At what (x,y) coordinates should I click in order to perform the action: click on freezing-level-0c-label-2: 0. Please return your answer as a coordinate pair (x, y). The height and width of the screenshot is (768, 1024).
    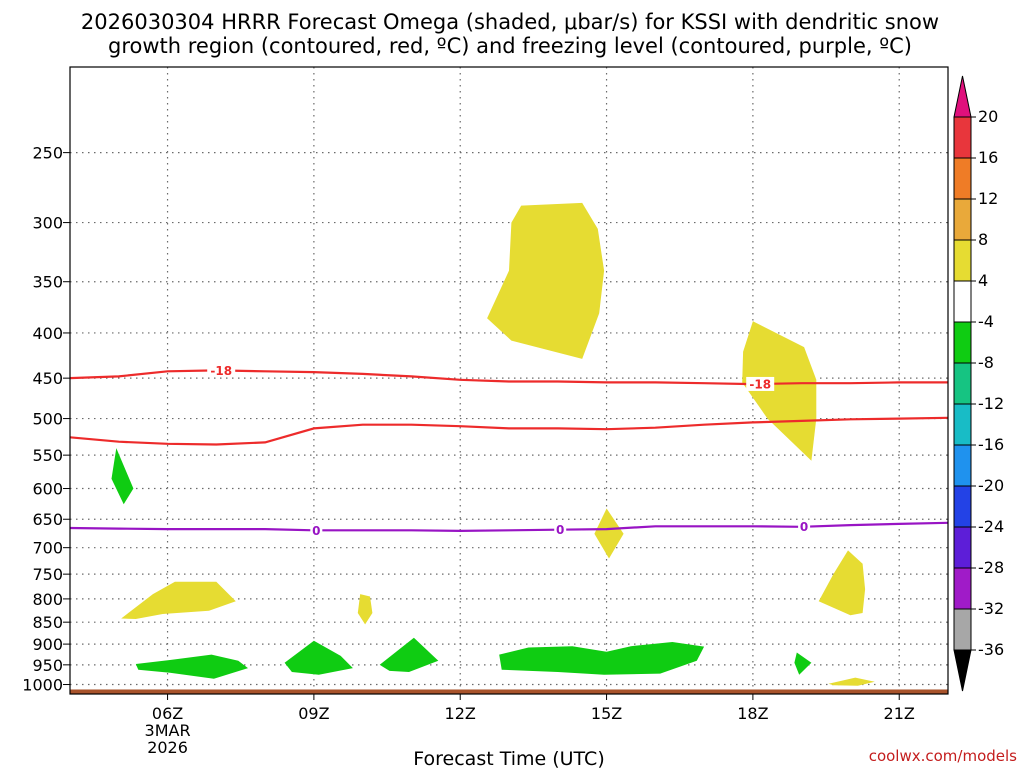
    Looking at the image, I should click on (804, 527).